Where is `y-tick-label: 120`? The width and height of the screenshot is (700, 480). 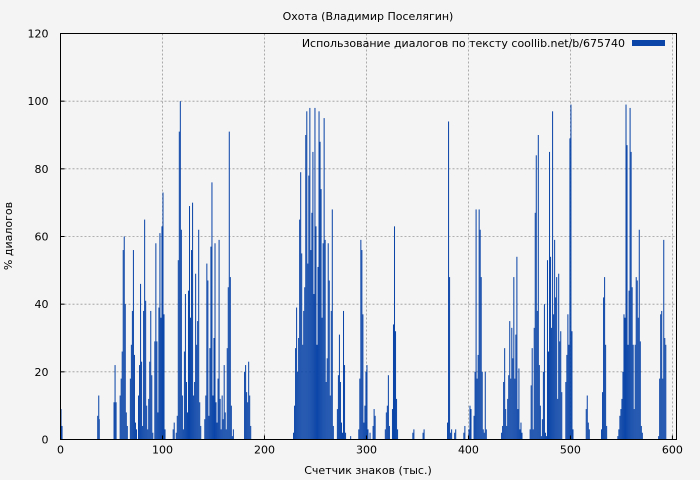
y-tick-label: 120 is located at coordinates (38, 34).